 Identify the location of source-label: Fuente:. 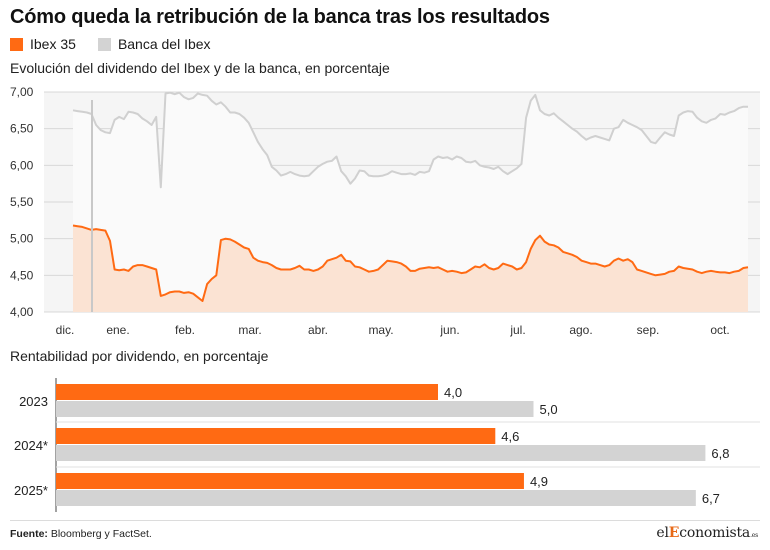
(29, 534).